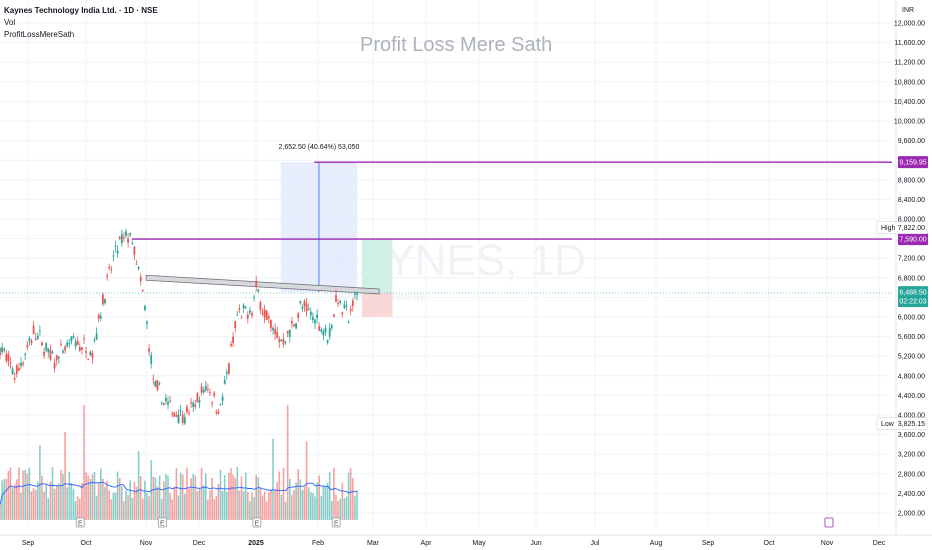 The height and width of the screenshot is (550, 932). I want to click on earnings-icon, so click(336, 522).